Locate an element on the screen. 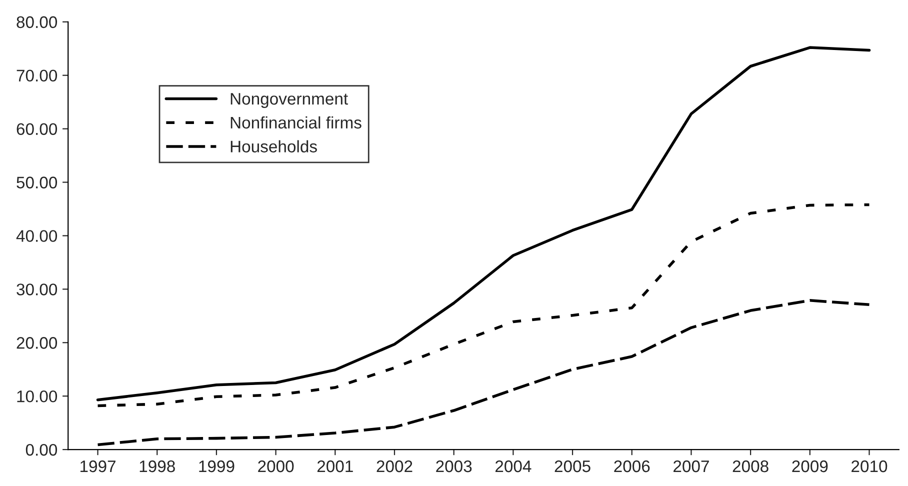 The width and height of the screenshot is (908, 486). x-tick-label: 2000 is located at coordinates (276, 466).